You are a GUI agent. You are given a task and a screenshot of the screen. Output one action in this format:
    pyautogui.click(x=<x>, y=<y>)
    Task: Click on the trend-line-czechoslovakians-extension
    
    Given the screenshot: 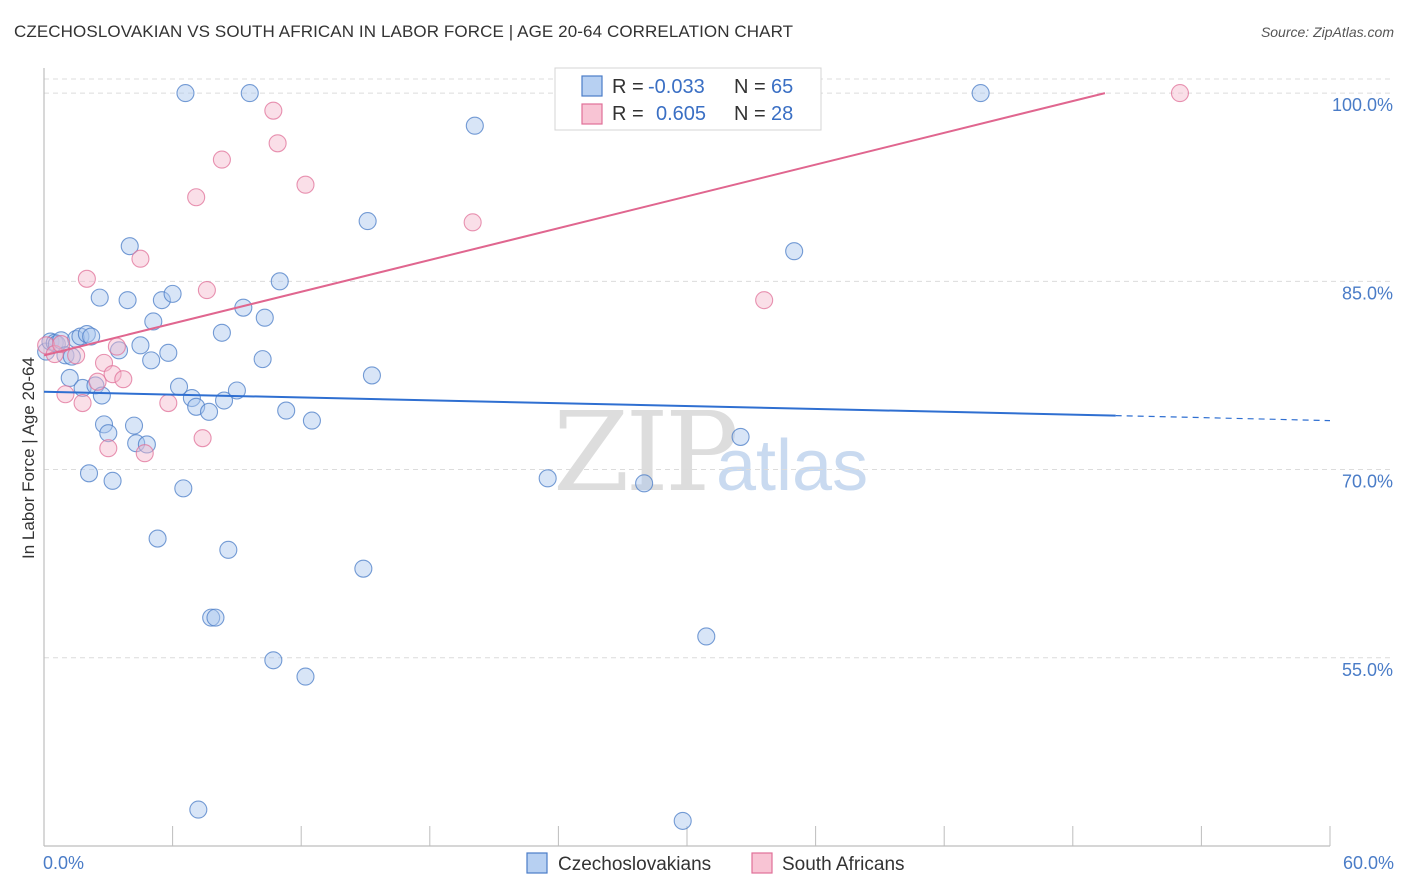 What is the action you would take?
    pyautogui.click(x=1223, y=418)
    